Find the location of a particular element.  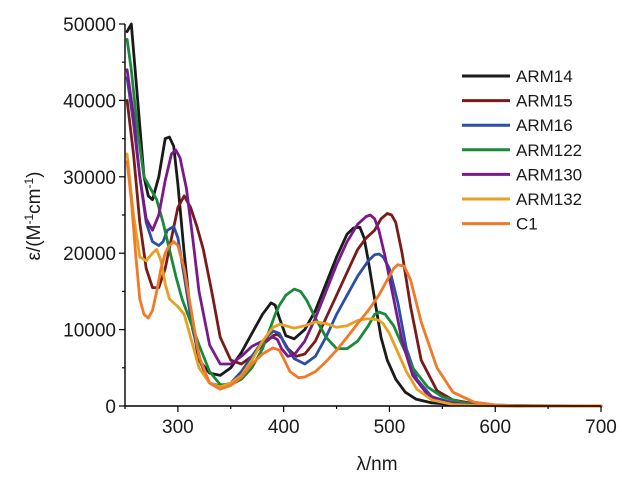

y-axis-title: ε/(M-1cm-1) is located at coordinates (33, 216).